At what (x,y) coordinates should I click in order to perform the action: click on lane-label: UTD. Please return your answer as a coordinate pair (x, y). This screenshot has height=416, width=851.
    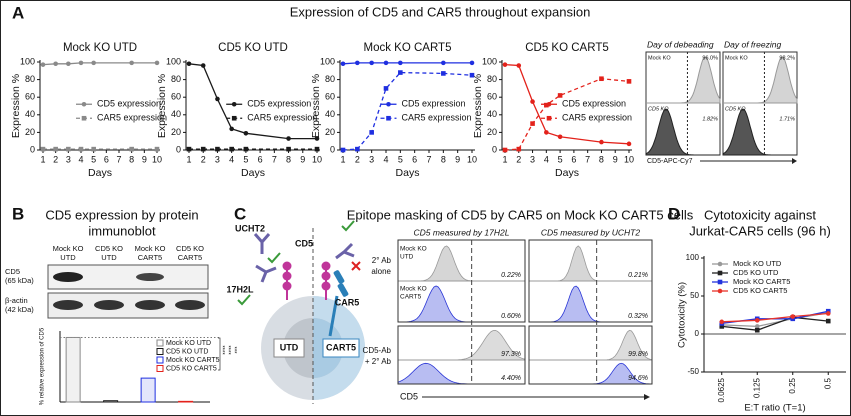
    Looking at the image, I should click on (68, 257).